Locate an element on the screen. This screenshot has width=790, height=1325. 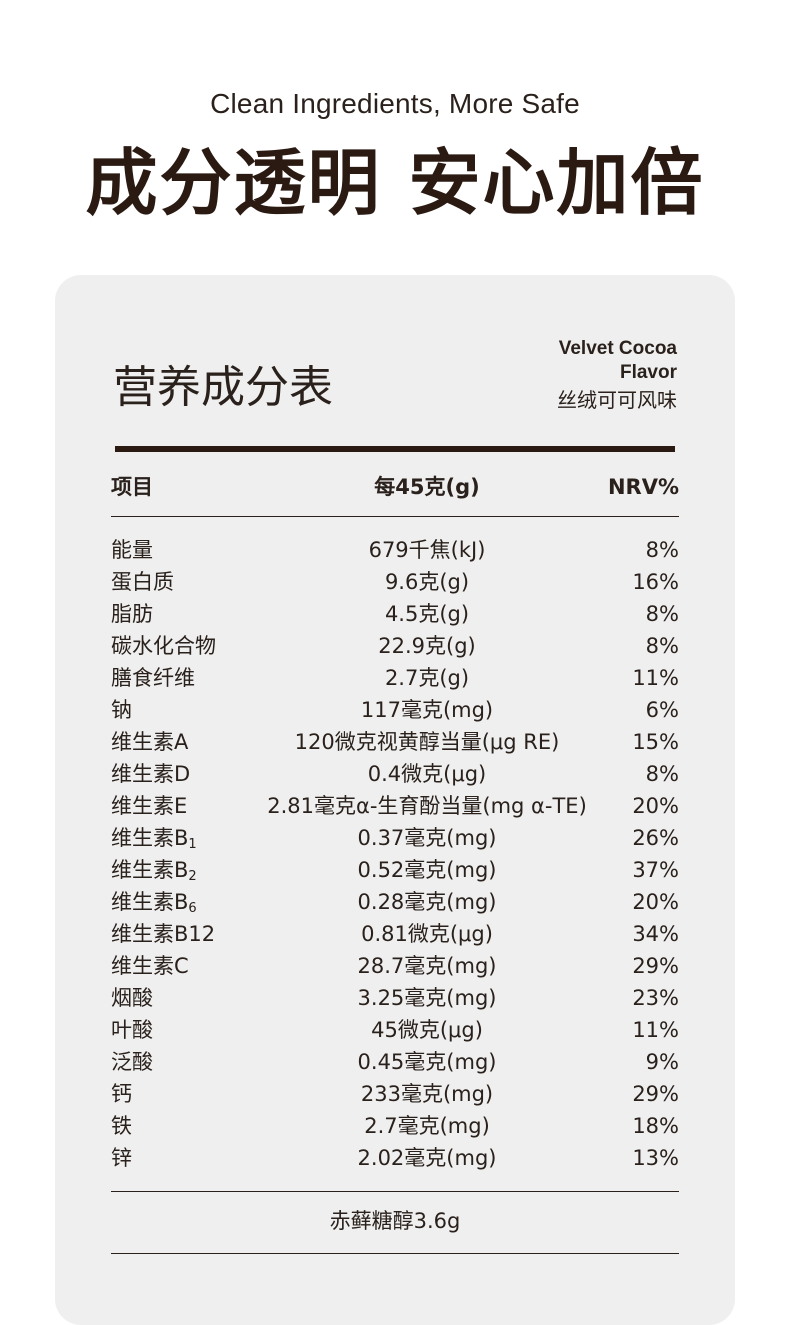
table-header: 项目 每45克(g) NRV% is located at coordinates (395, 487).